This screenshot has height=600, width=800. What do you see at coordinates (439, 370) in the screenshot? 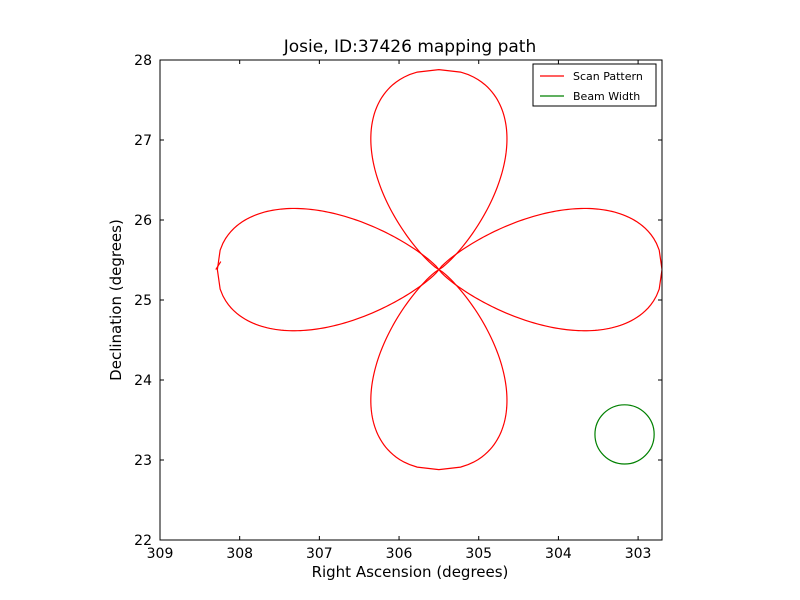
I see `scan-pattern-petal-south` at bounding box center [439, 370].